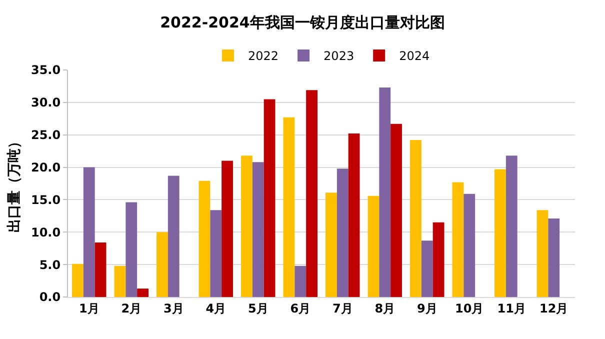 The width and height of the screenshot is (605, 339). What do you see at coordinates (45, 135) in the screenshot?
I see `y-tick-label: 25.0` at bounding box center [45, 135].